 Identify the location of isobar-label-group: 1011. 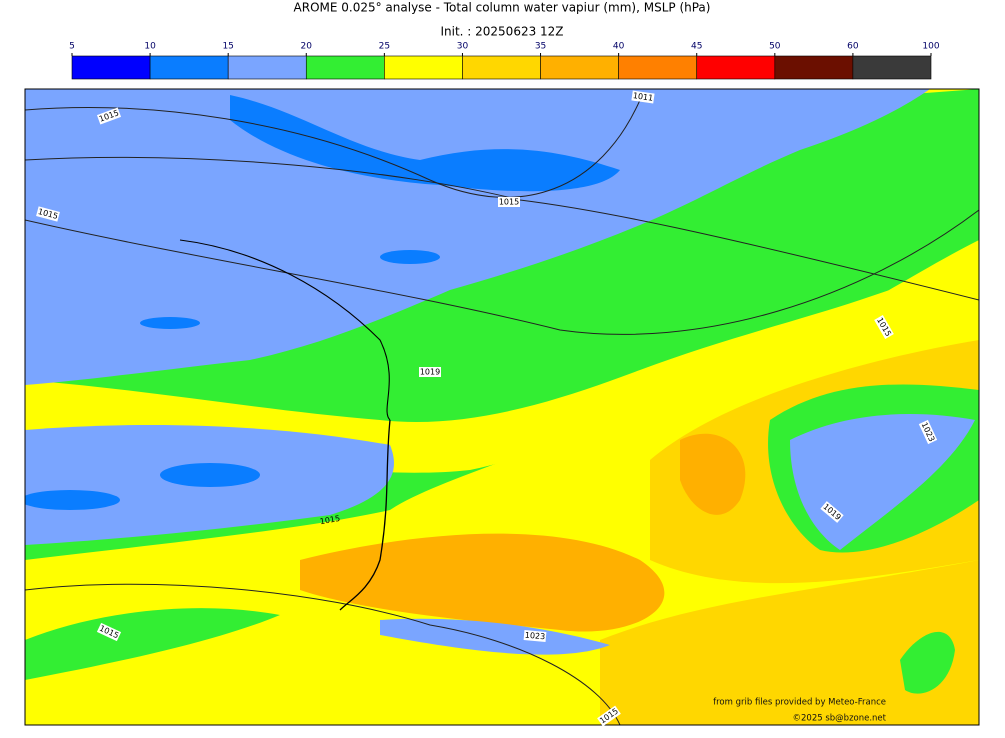
(643, 97).